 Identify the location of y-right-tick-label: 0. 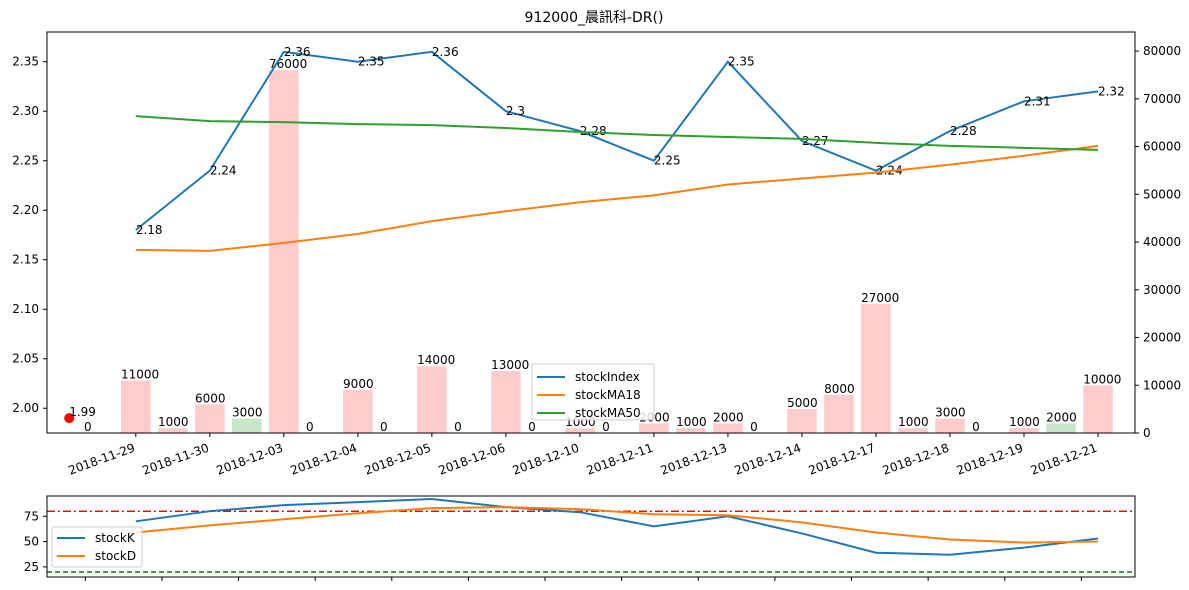
(1147, 433).